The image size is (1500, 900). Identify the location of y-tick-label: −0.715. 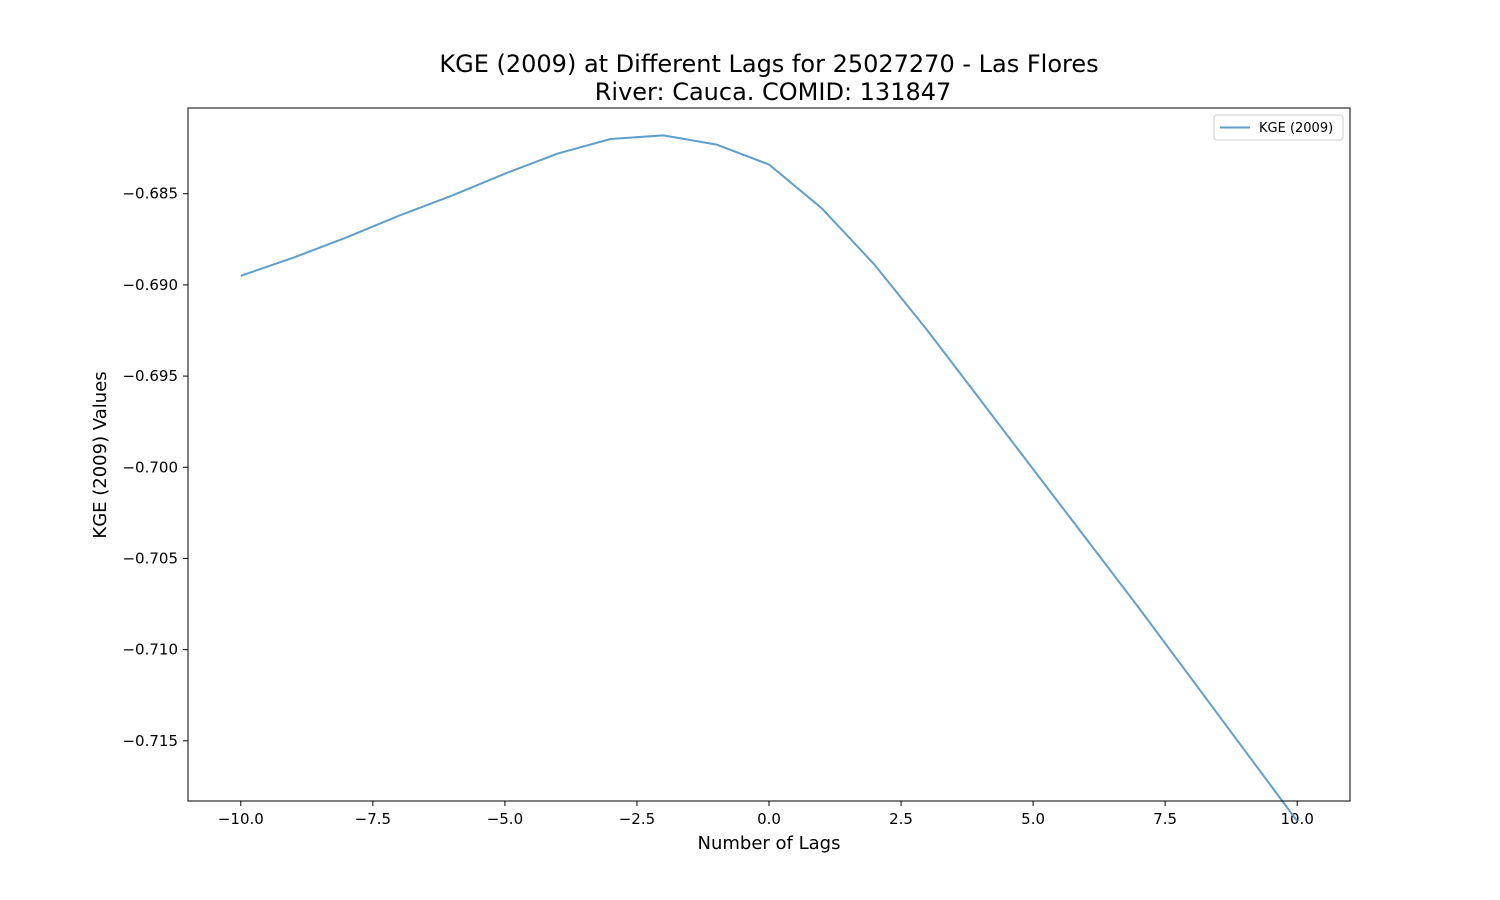
(150, 741).